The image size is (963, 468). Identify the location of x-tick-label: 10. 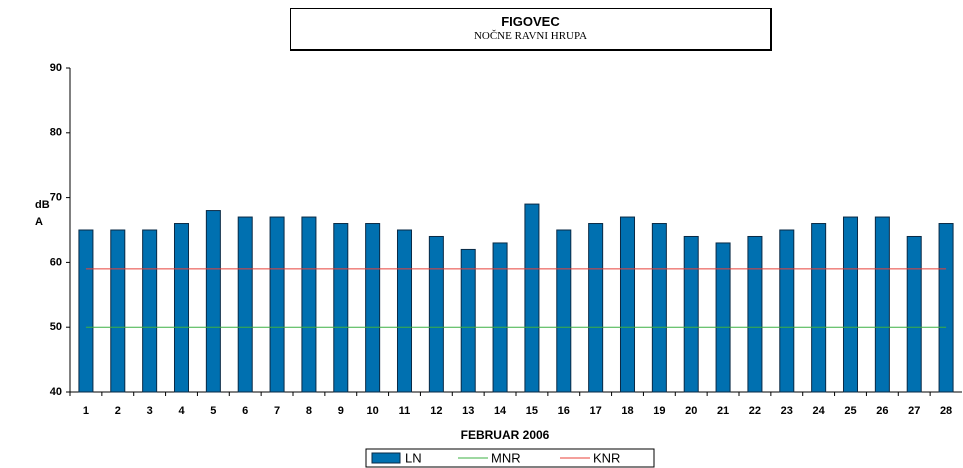
(373, 411).